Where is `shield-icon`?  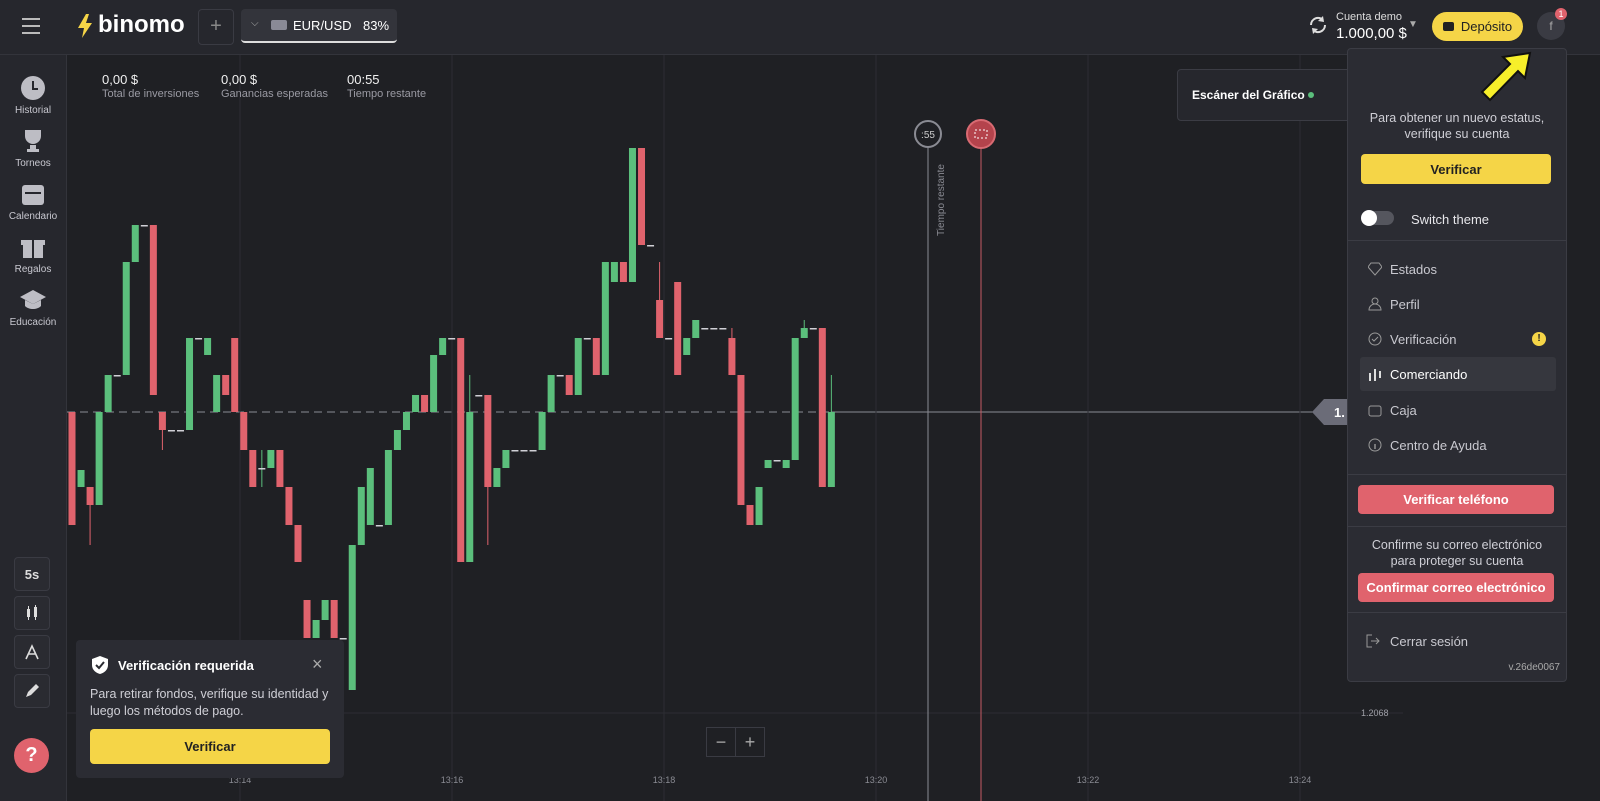 shield-icon is located at coordinates (100, 665).